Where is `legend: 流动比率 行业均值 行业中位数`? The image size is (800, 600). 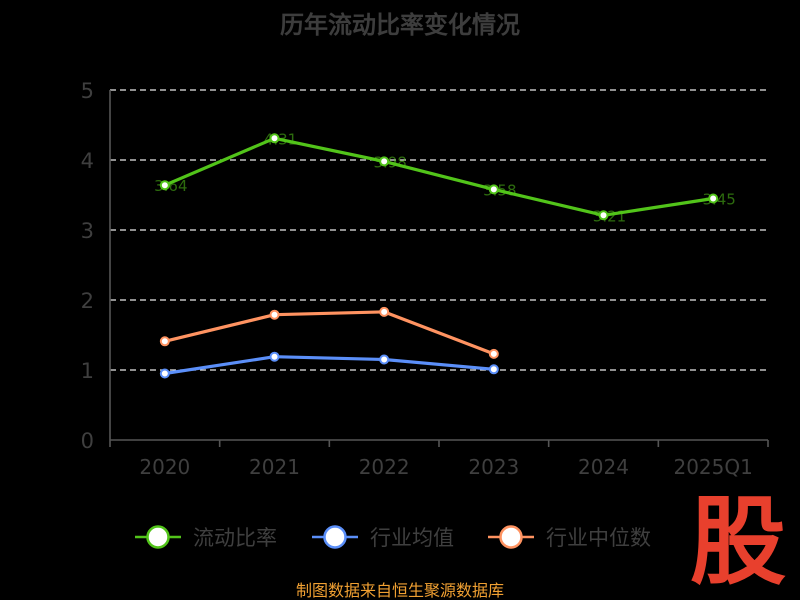
legend: 流动比率 行业均值 行业中位数 is located at coordinates (393, 537).